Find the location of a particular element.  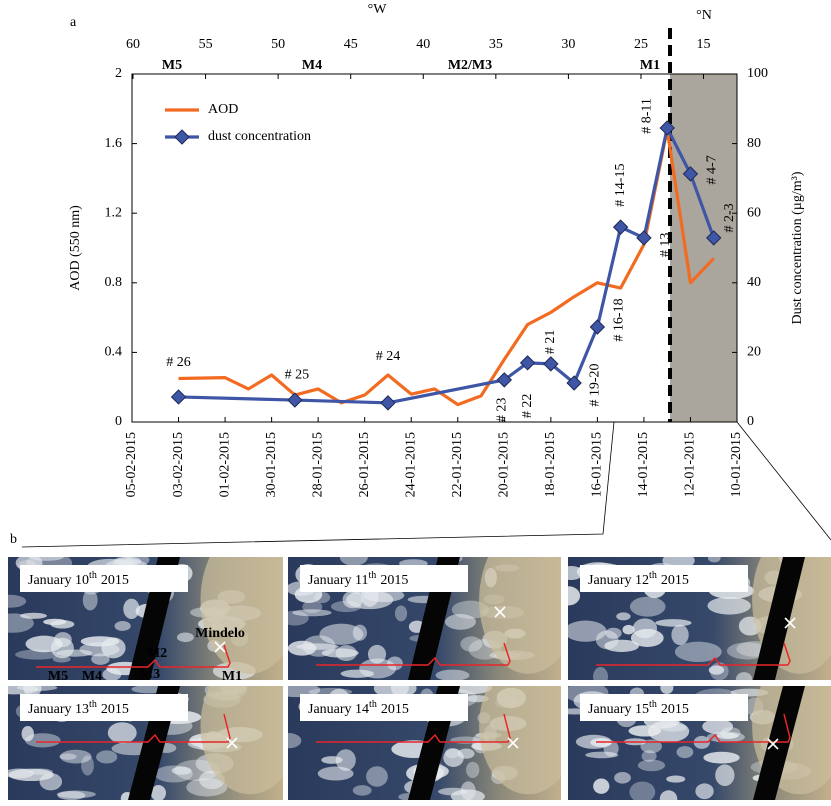

y-tick-label: 1.2 is located at coordinates (114, 212).